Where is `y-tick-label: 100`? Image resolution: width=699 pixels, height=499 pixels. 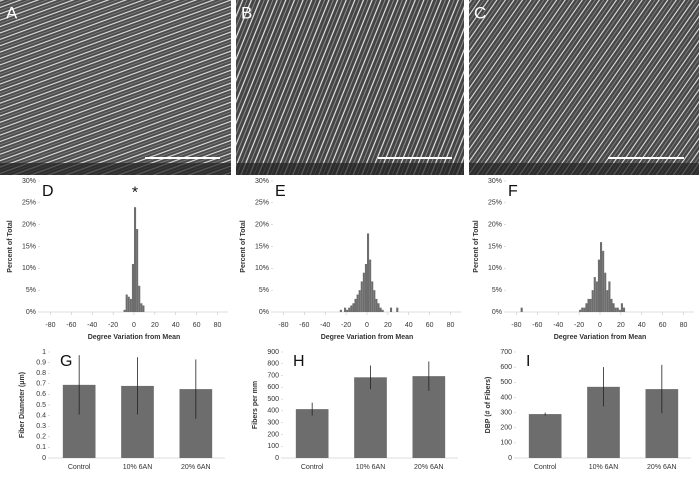
y-tick-label: 100 is located at coordinates (506, 443).